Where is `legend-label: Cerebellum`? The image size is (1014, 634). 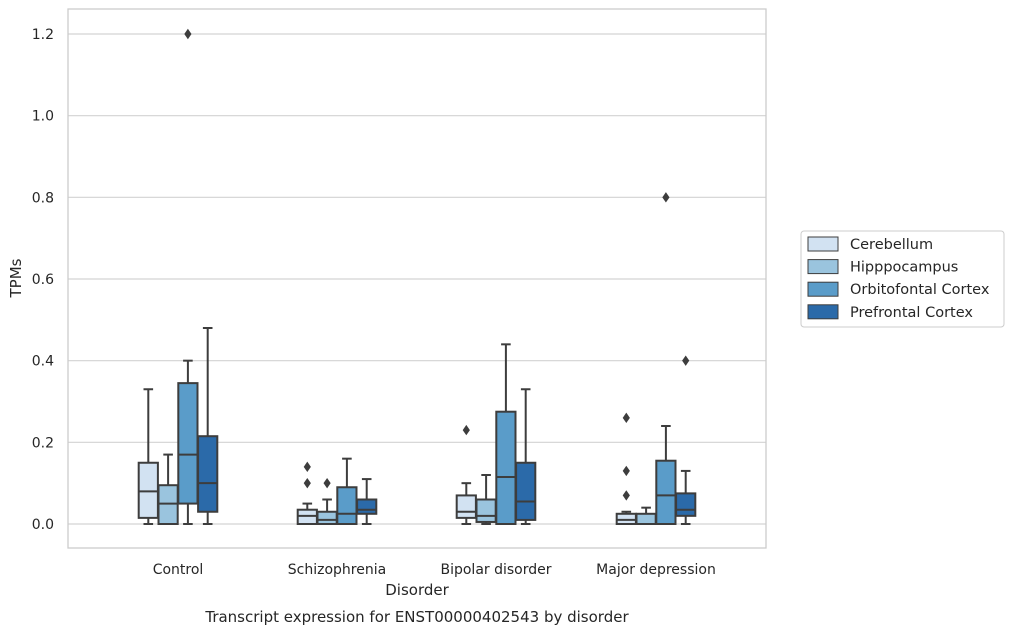 legend-label: Cerebellum is located at coordinates (891, 245).